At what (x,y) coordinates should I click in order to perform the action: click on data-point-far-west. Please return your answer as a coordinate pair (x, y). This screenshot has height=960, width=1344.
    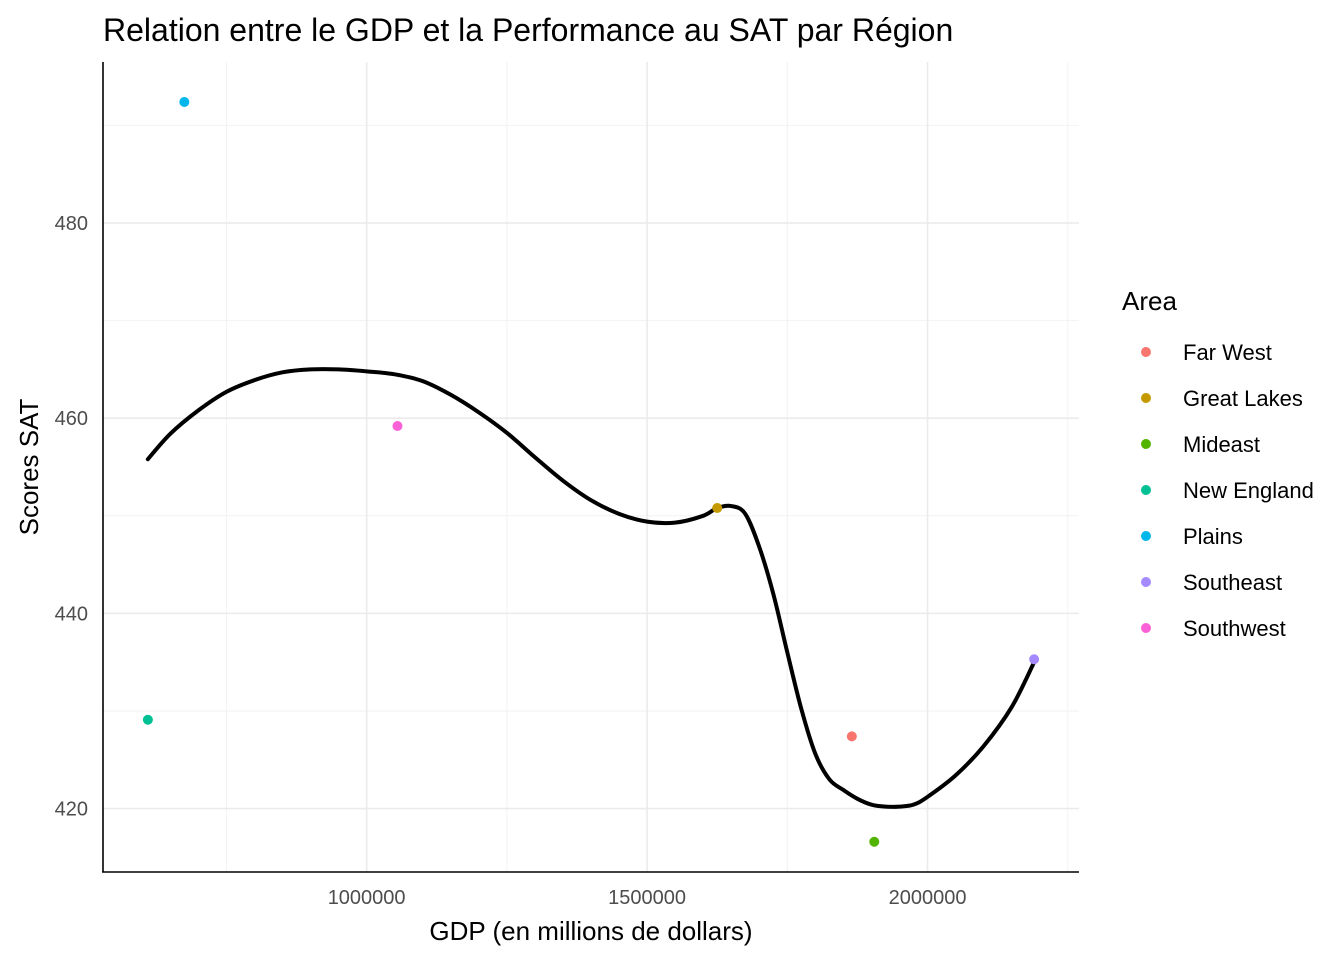
    Looking at the image, I should click on (851, 736).